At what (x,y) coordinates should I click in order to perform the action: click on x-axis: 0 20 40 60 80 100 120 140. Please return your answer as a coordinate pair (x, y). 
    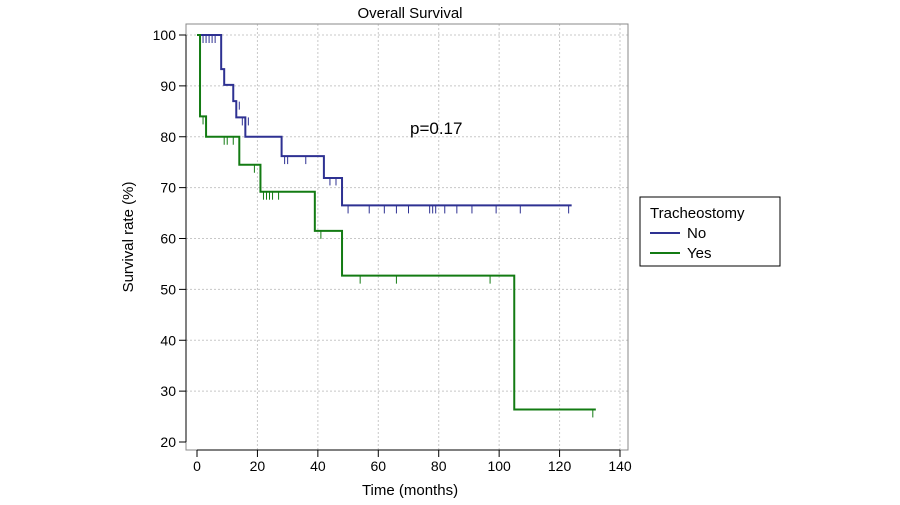
    Looking at the image, I should click on (412, 461).